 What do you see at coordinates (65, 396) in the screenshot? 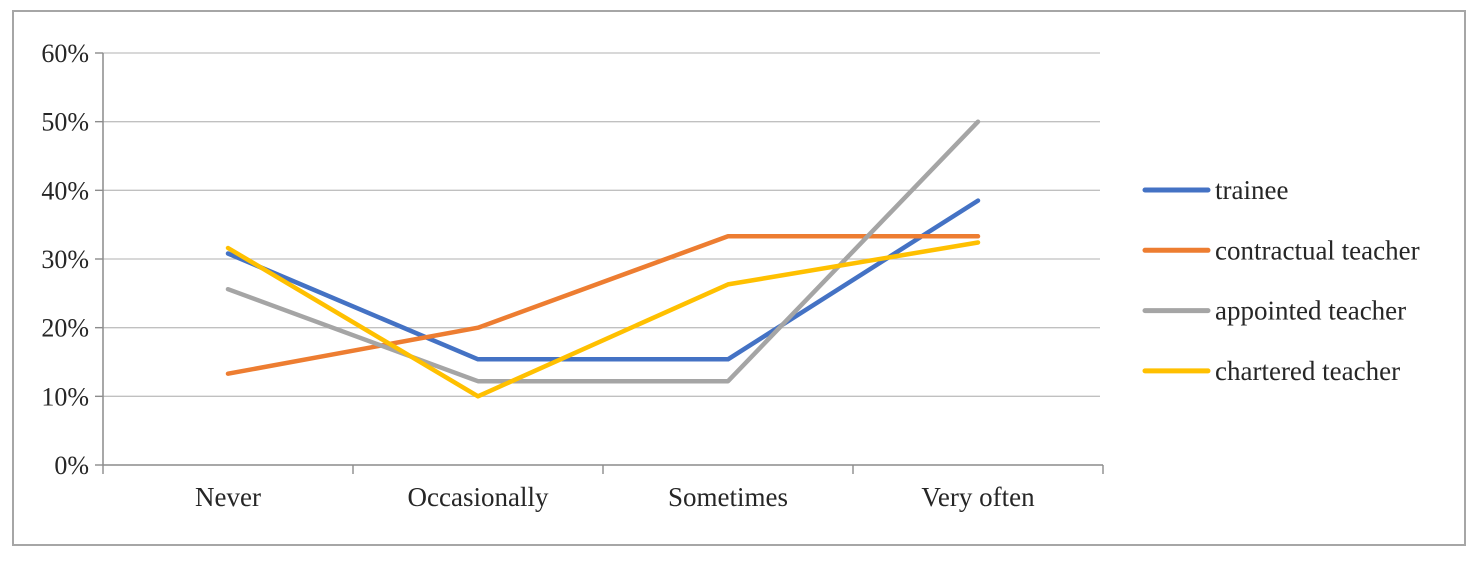
I see `y-axis-label: 10%` at bounding box center [65, 396].